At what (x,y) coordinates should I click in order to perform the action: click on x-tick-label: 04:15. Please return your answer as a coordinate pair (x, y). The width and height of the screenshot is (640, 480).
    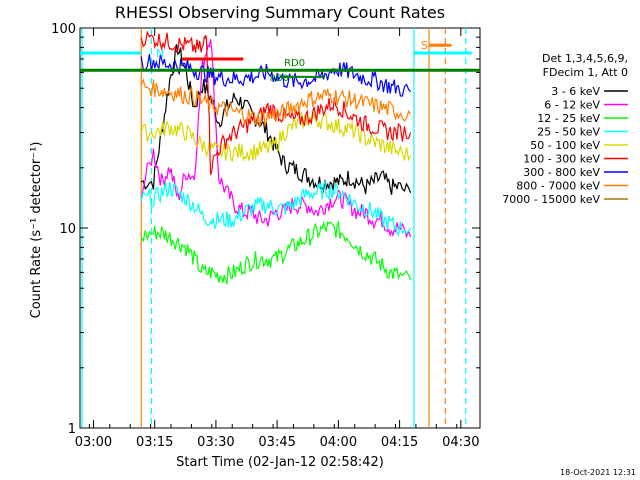
    Looking at the image, I should click on (399, 442).